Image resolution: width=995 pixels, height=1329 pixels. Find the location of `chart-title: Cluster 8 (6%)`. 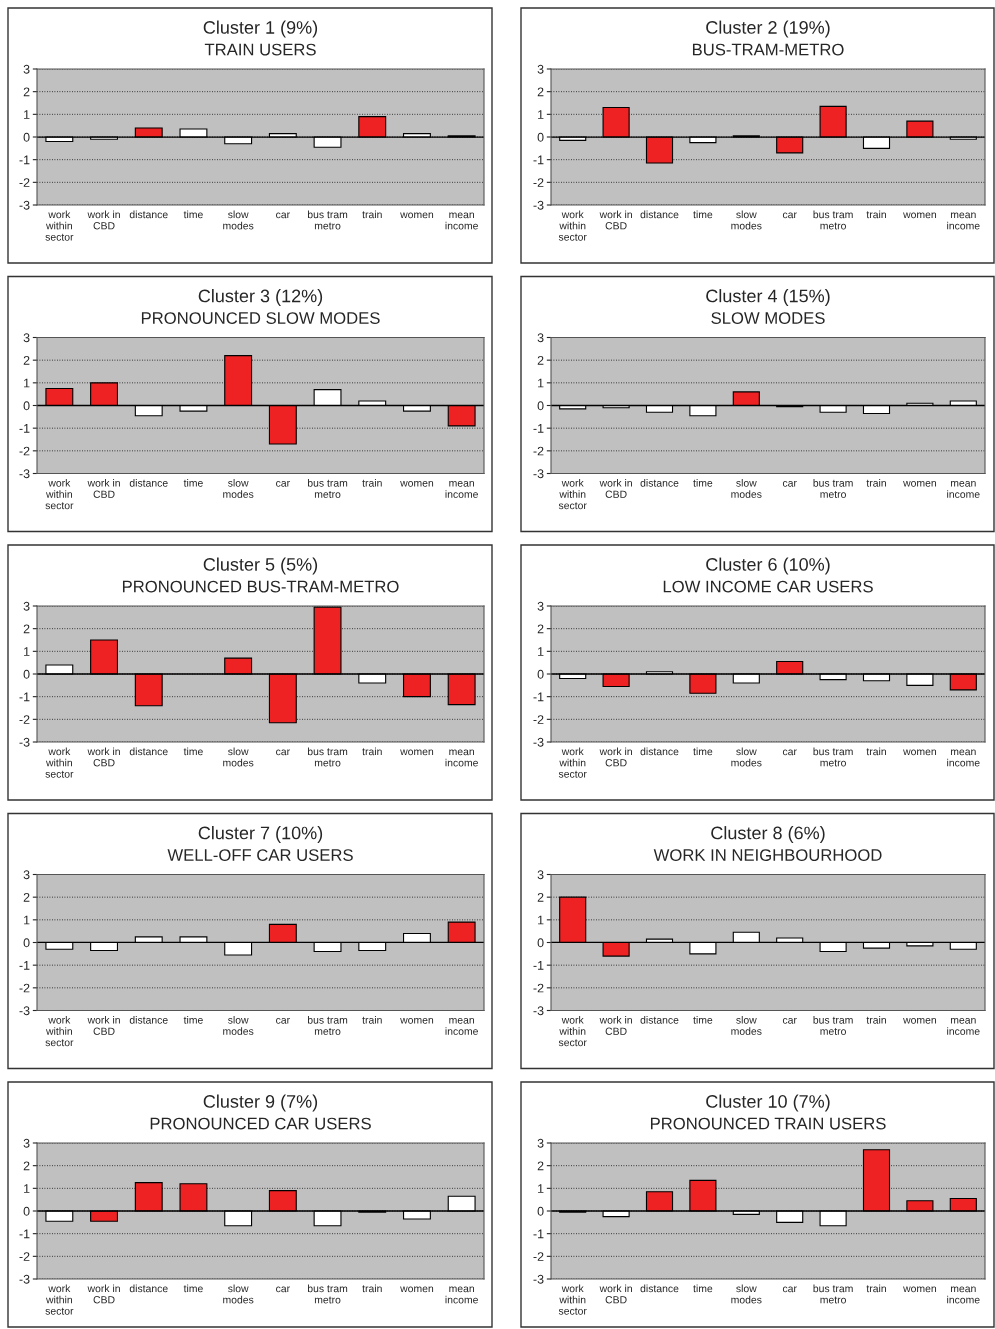

chart-title: Cluster 8 (6%) is located at coordinates (768, 834).